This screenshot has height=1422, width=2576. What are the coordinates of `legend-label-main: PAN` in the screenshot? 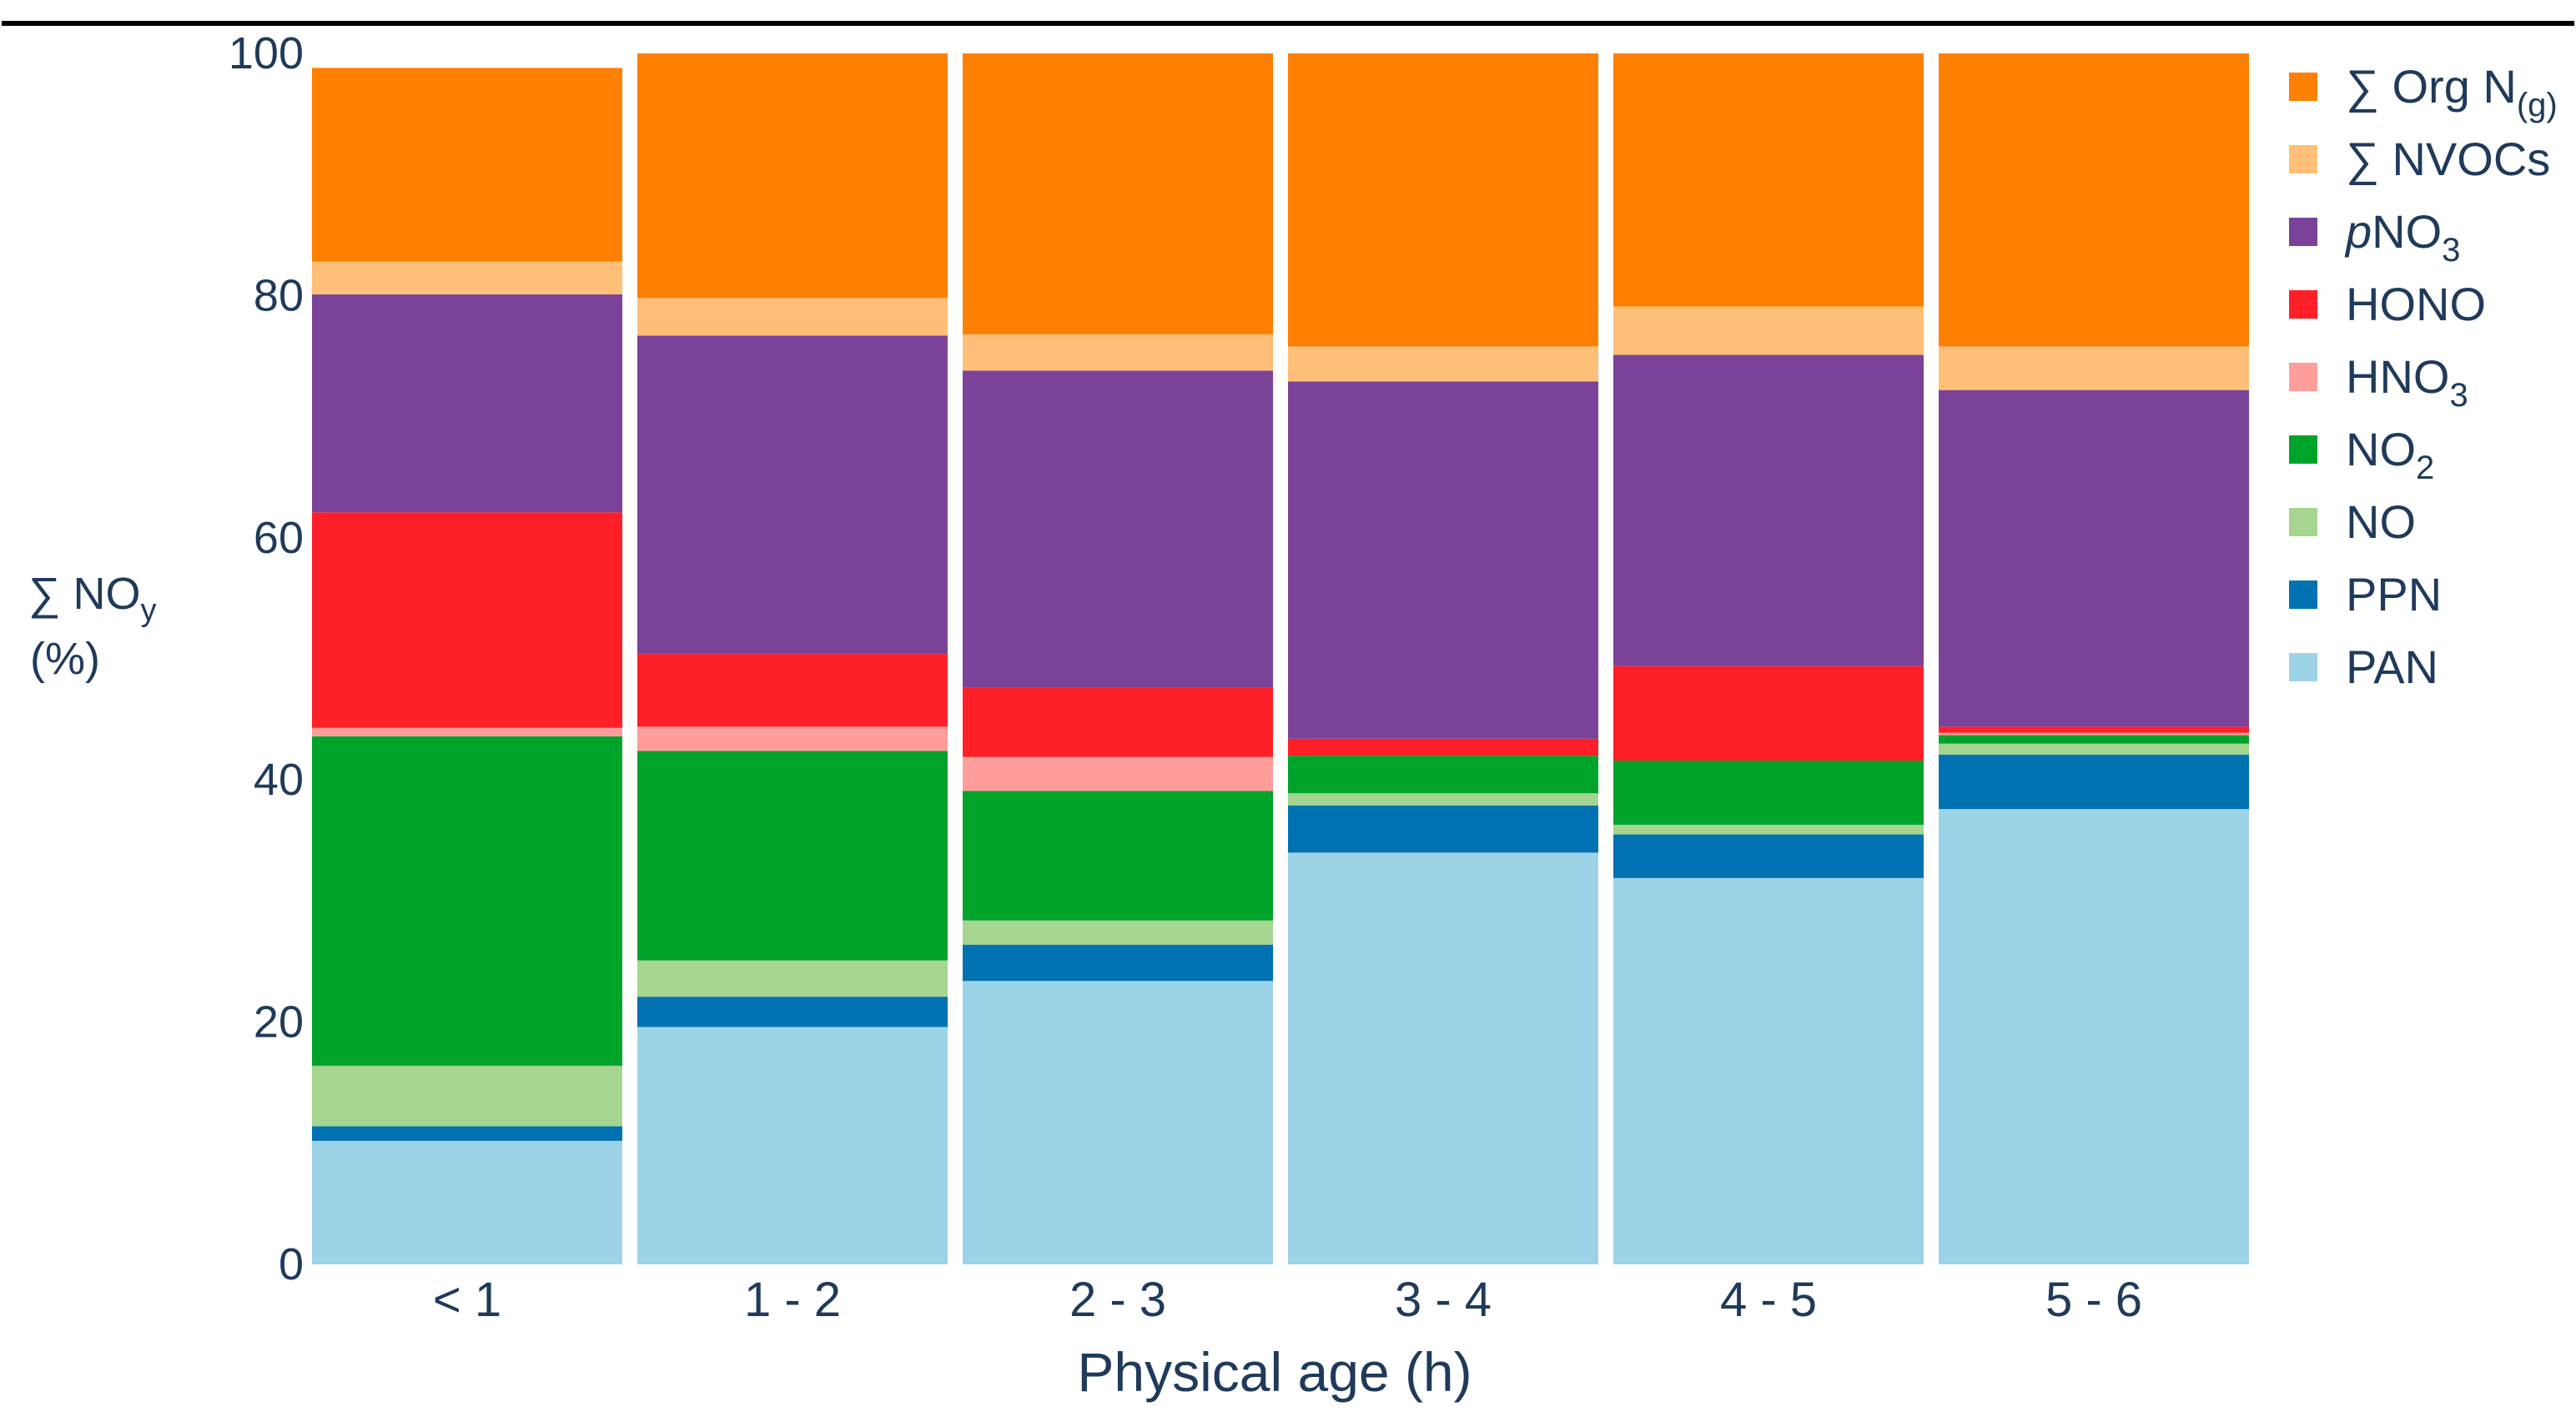 It's located at (2392, 667).